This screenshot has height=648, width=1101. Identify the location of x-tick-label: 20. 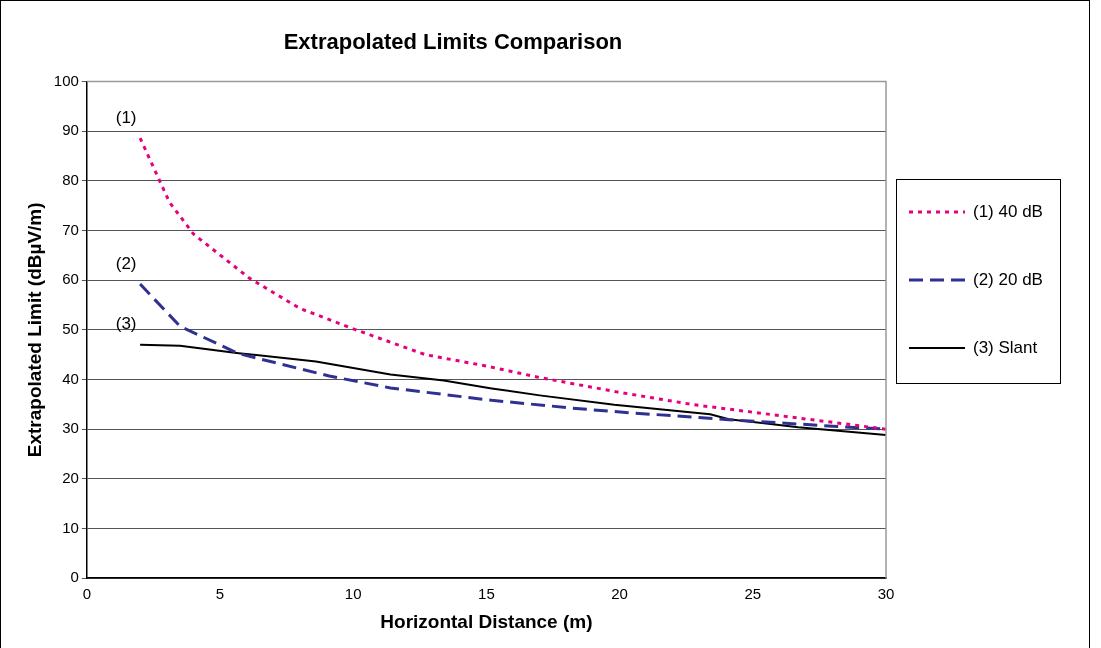
(619, 594).